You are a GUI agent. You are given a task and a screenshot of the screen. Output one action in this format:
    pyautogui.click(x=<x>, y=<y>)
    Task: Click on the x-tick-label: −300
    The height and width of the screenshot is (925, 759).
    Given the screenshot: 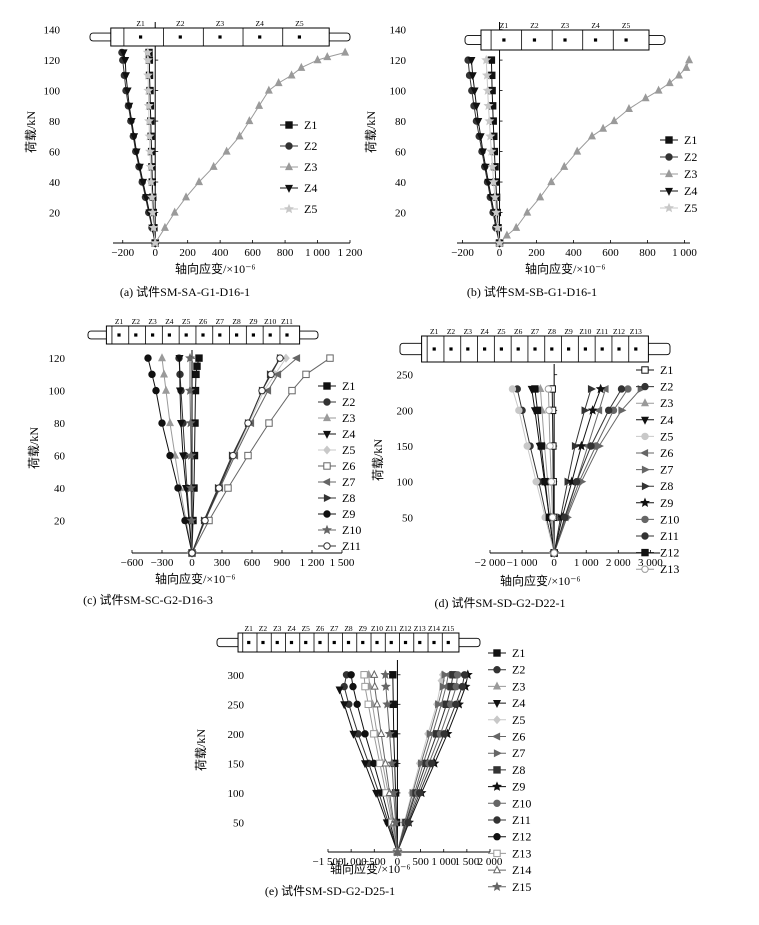 What is the action you would take?
    pyautogui.click(x=162, y=563)
    